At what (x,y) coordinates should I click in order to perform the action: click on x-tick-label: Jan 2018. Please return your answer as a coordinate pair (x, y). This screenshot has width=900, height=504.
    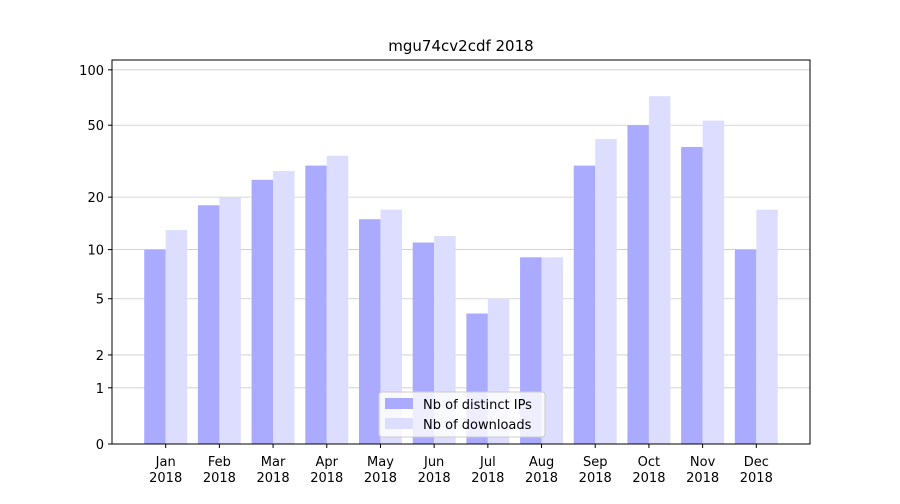
    Looking at the image, I should click on (165, 470).